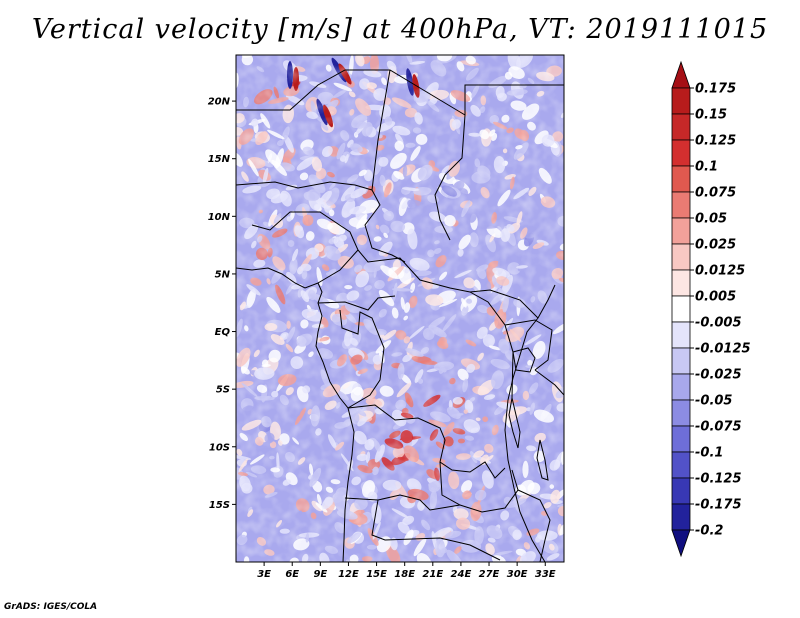  I want to click on colorbar-label: 0.15, so click(711, 115).